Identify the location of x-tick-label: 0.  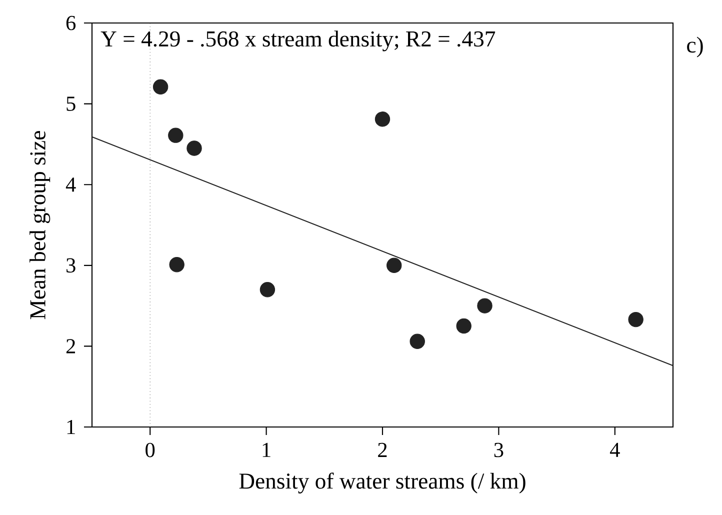
(150, 450).